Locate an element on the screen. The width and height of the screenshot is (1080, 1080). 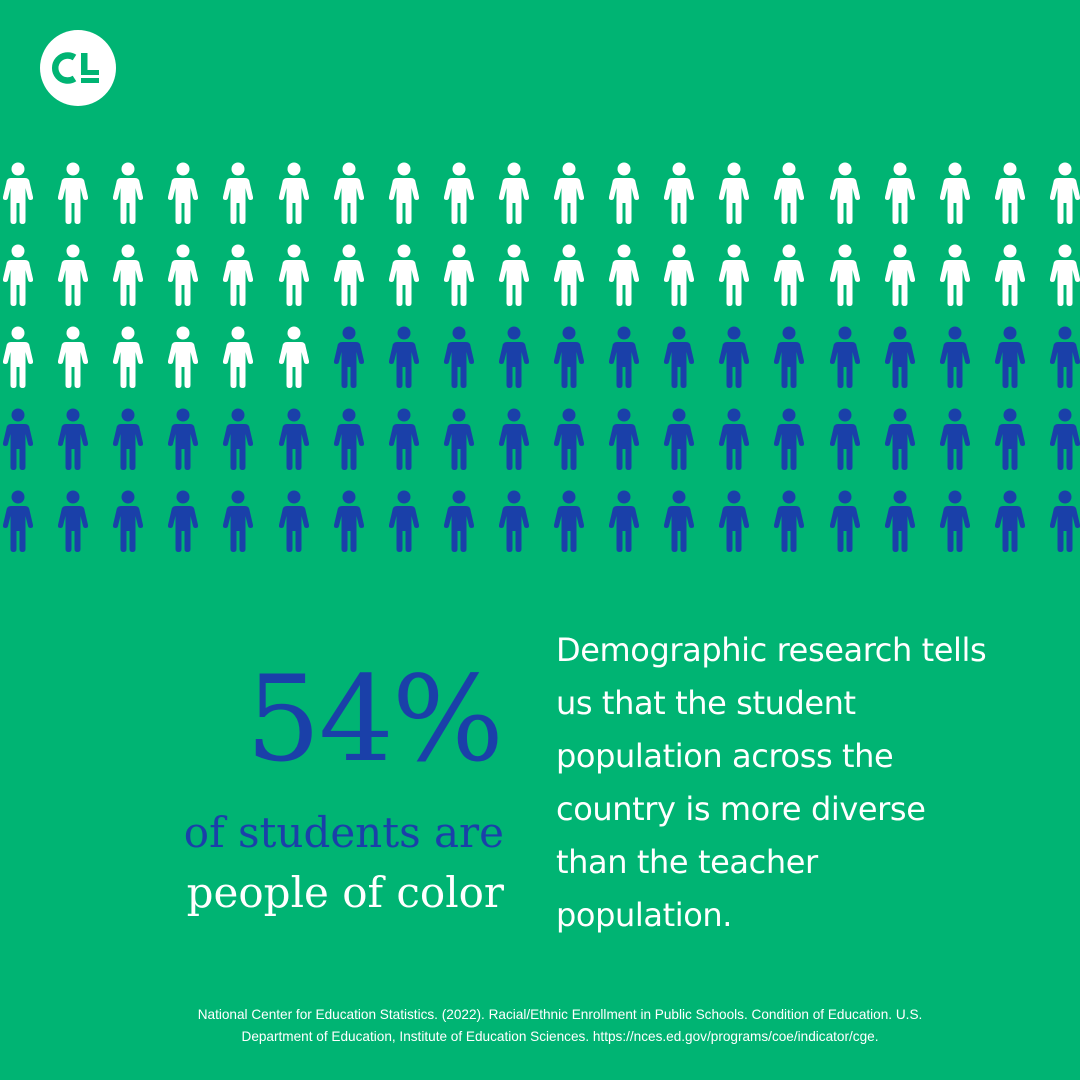
description-line: us that the student is located at coordinates (706, 703).